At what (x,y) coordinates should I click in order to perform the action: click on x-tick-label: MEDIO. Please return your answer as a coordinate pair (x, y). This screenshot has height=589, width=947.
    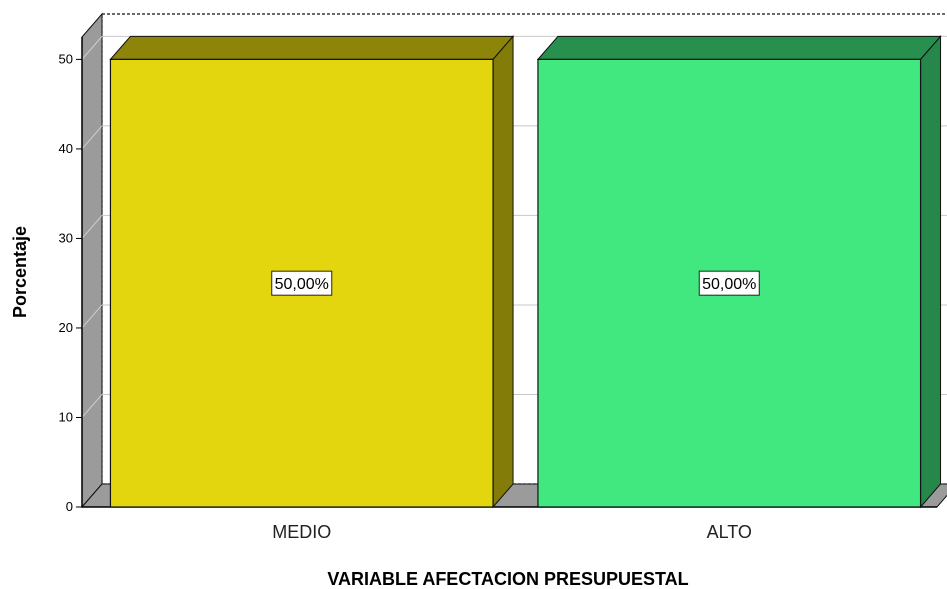
    Looking at the image, I should click on (301, 532).